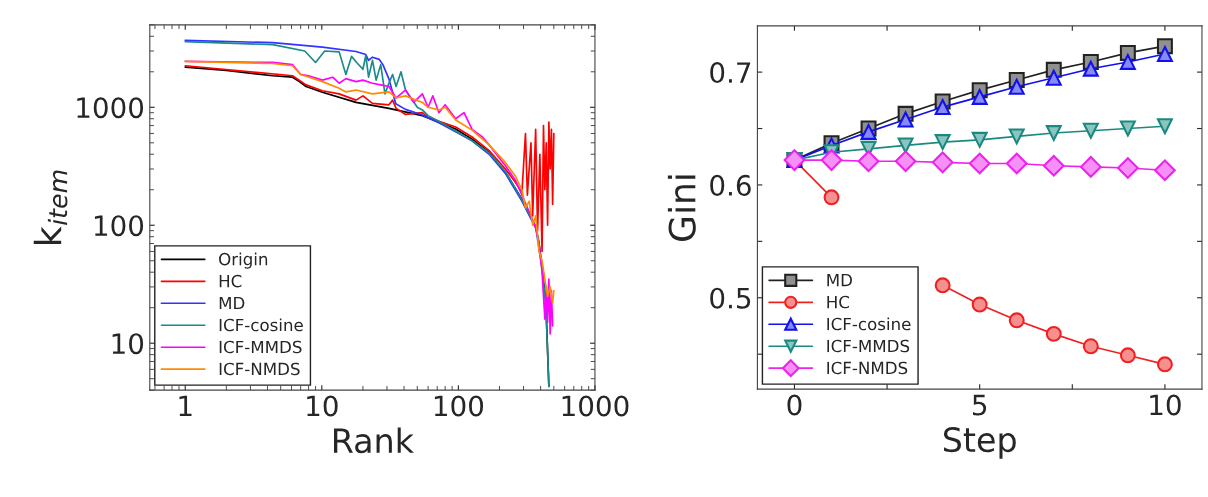  What do you see at coordinates (730, 185) in the screenshot?
I see `y-tick-label: 0.6` at bounding box center [730, 185].